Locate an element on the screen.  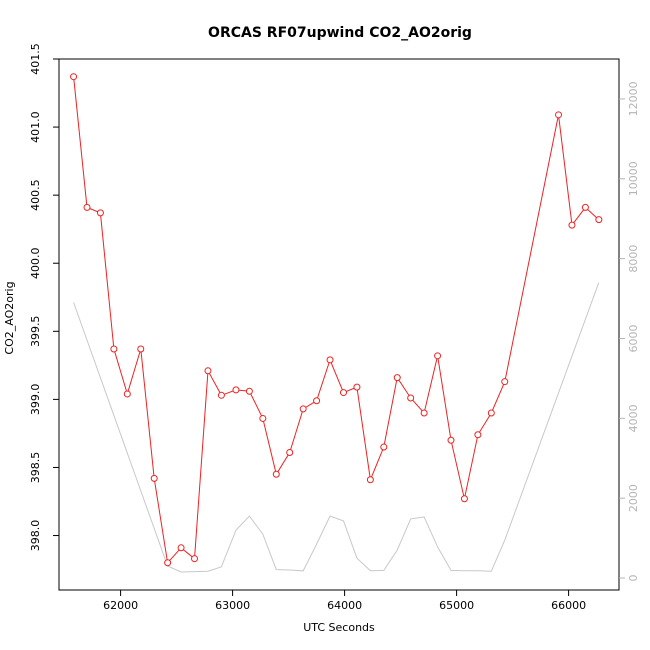
y-tick-label: 398.0 is located at coordinates (35, 536).